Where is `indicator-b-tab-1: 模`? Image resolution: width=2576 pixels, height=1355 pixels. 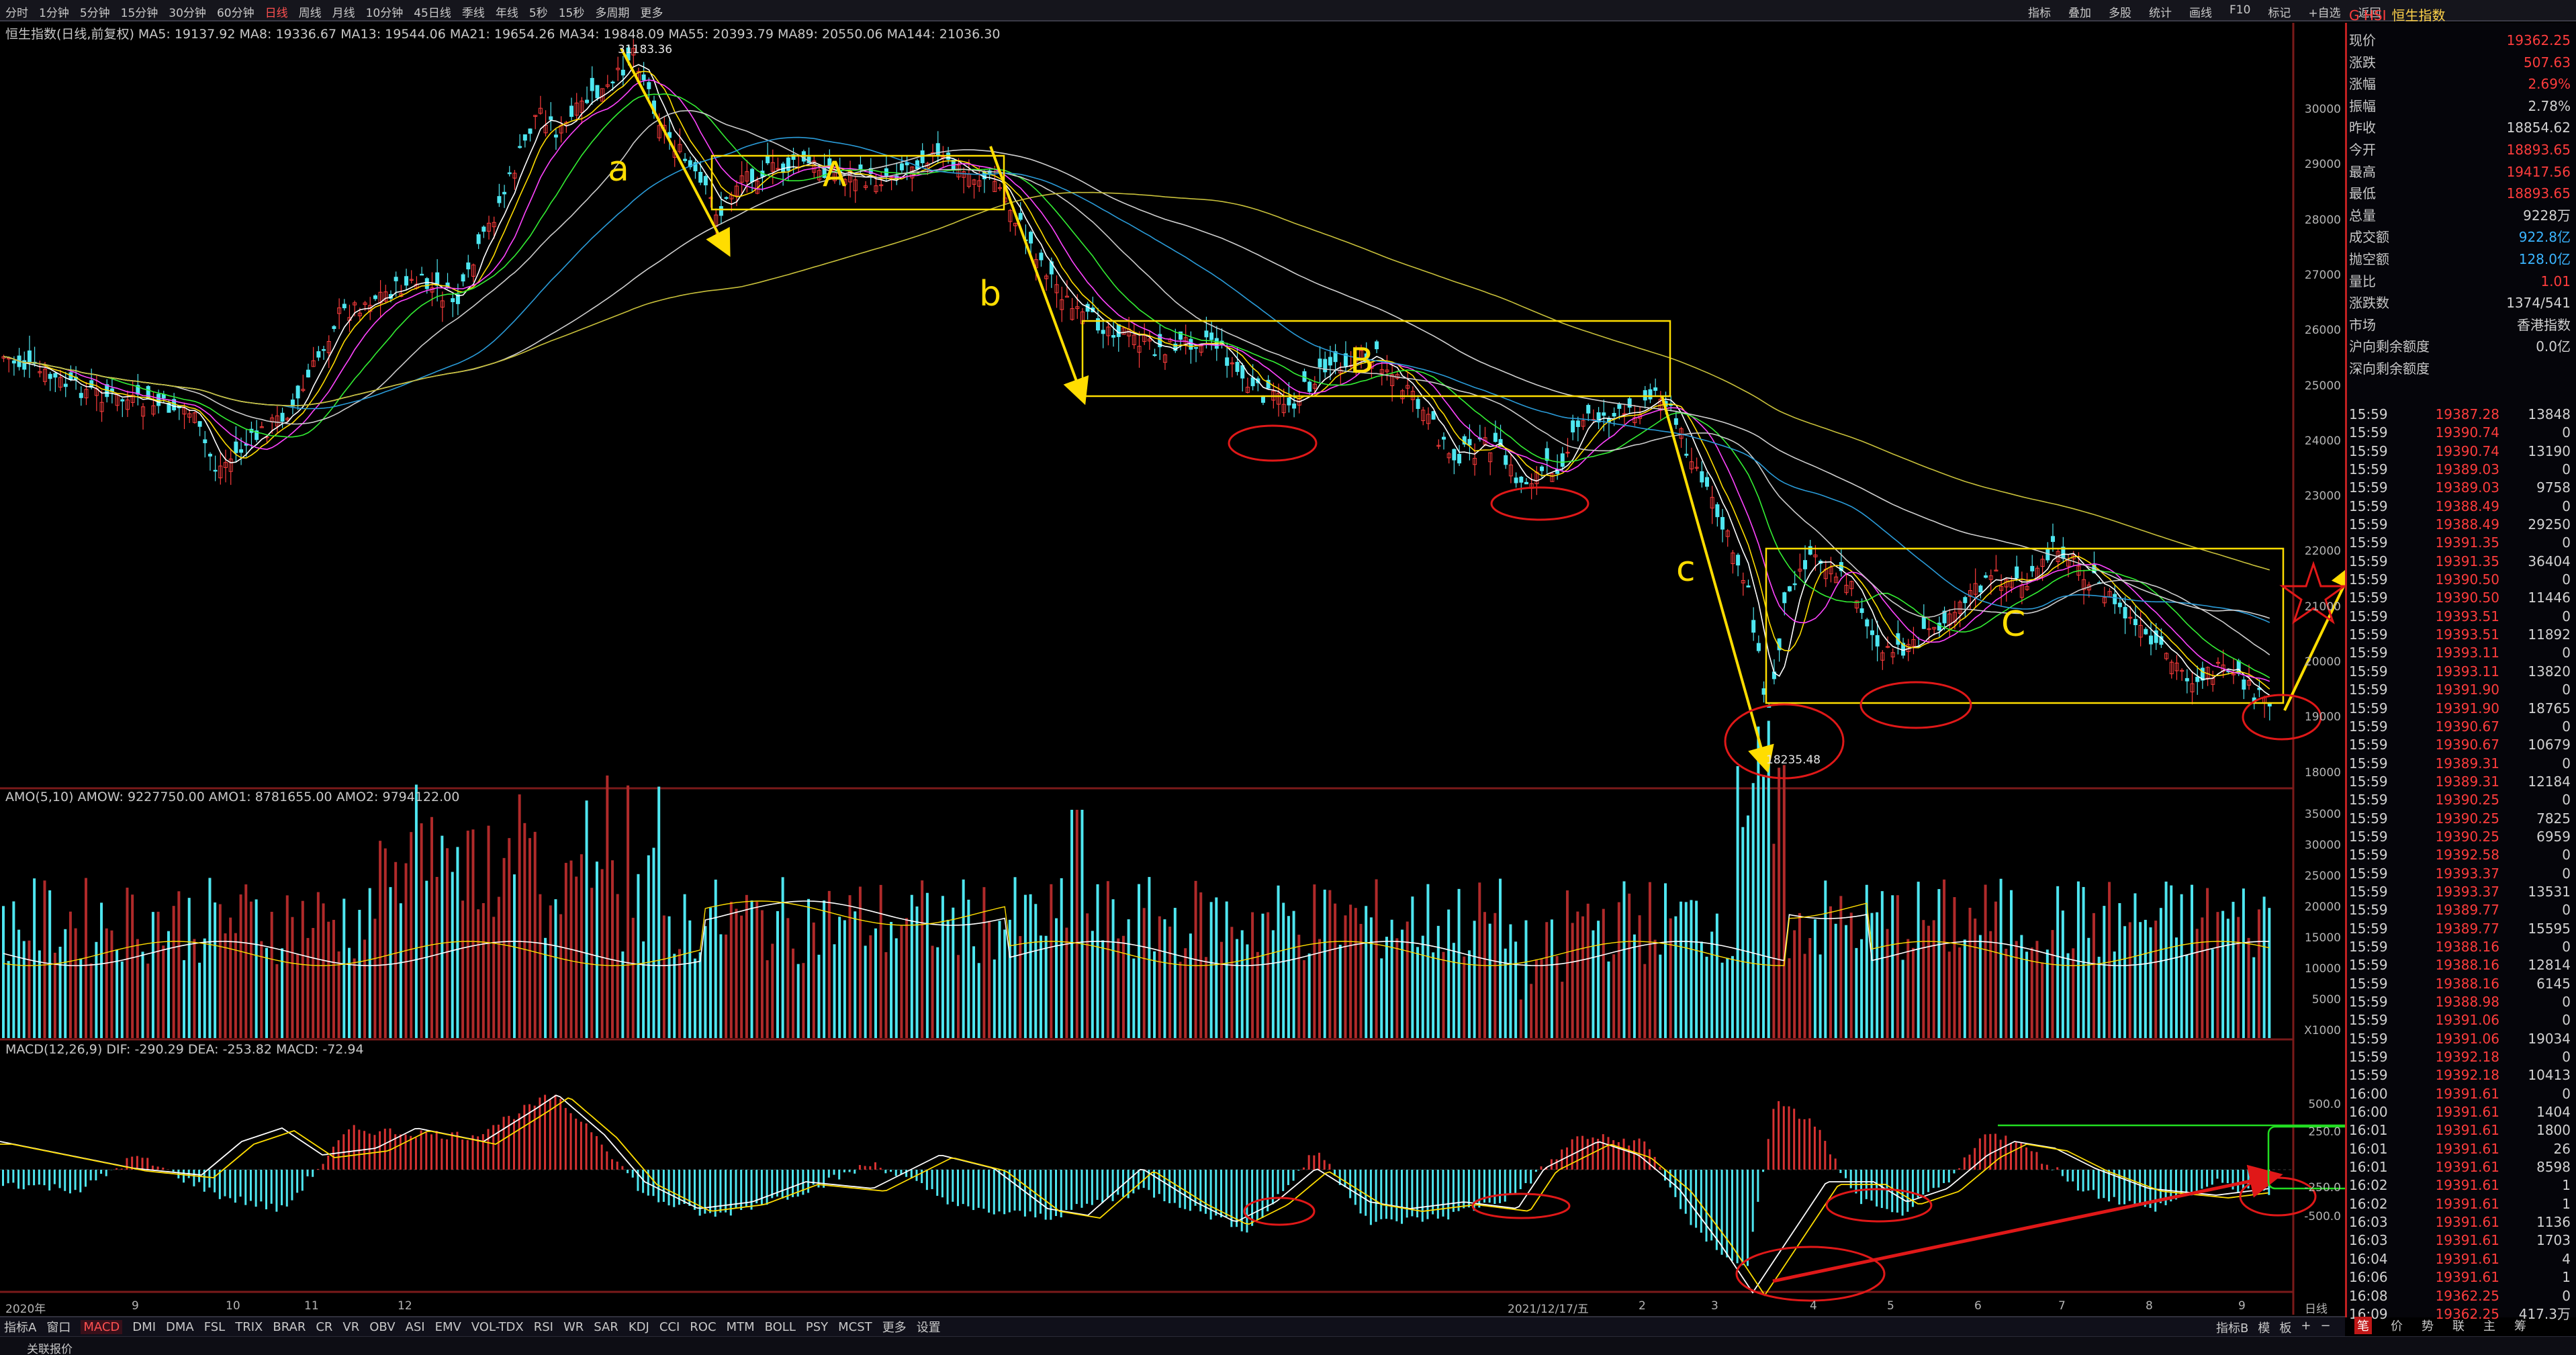 indicator-b-tab-1: 模 is located at coordinates (2264, 1328).